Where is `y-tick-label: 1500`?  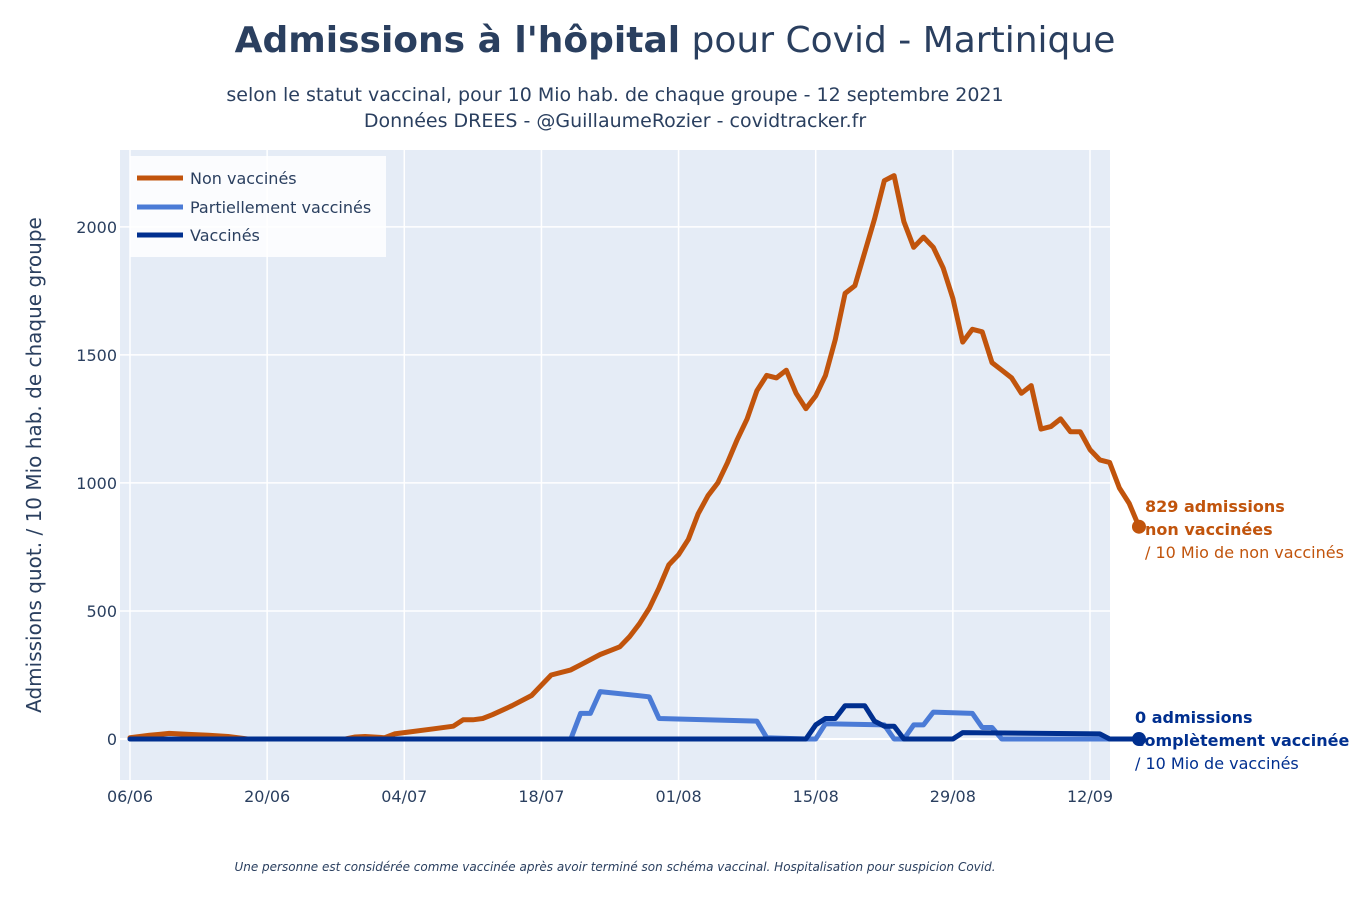 y-tick-label: 1500 is located at coordinates (96, 355).